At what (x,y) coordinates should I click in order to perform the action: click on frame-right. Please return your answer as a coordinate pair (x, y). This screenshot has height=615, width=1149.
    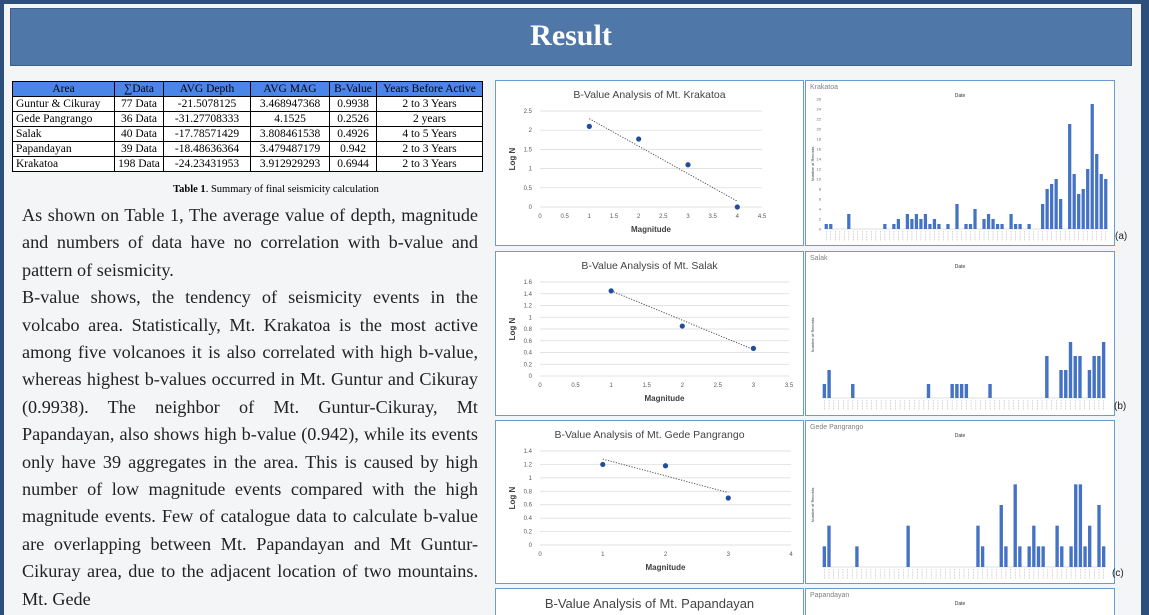
    Looking at the image, I should click on (1145, 307).